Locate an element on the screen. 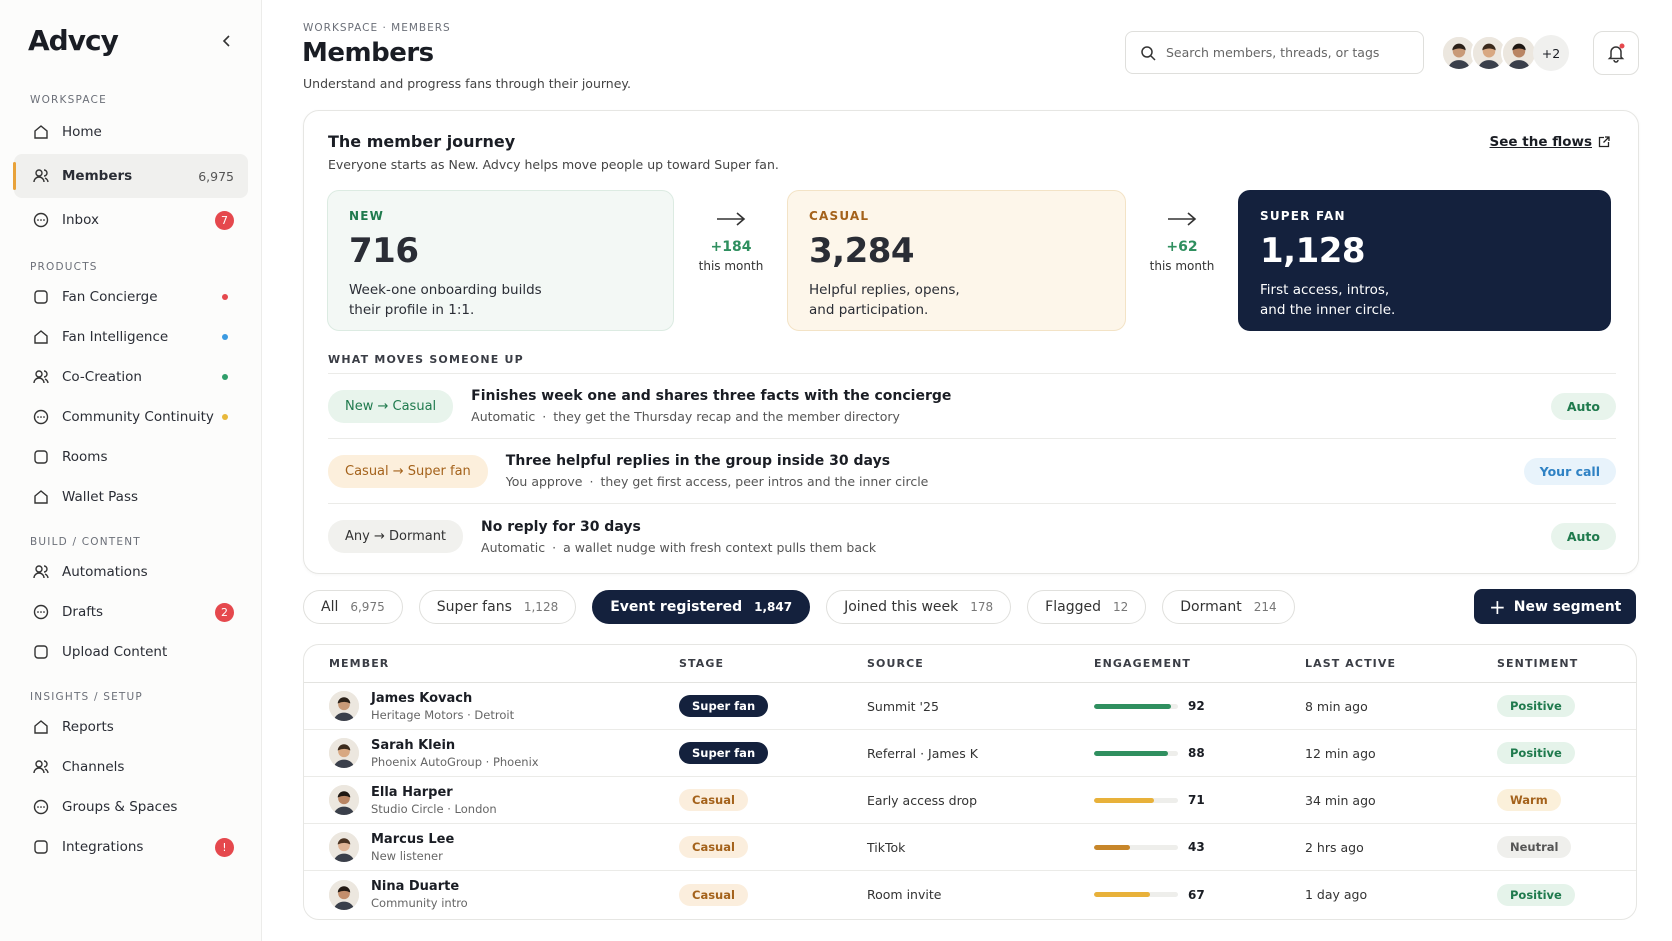  nav-item: Automations is located at coordinates (131, 572).